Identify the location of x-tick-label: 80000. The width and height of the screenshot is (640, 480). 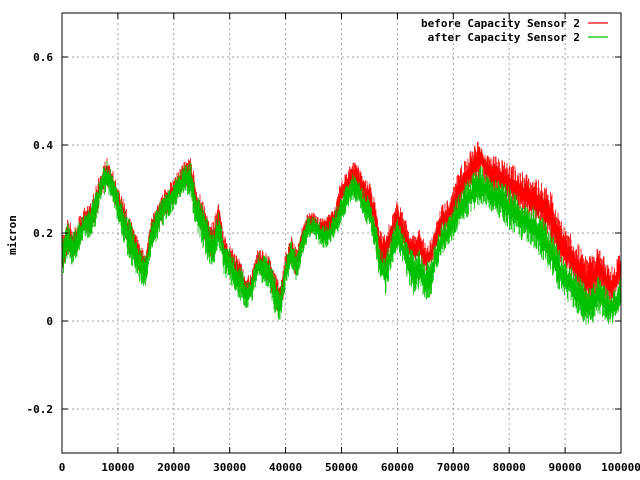
(509, 467).